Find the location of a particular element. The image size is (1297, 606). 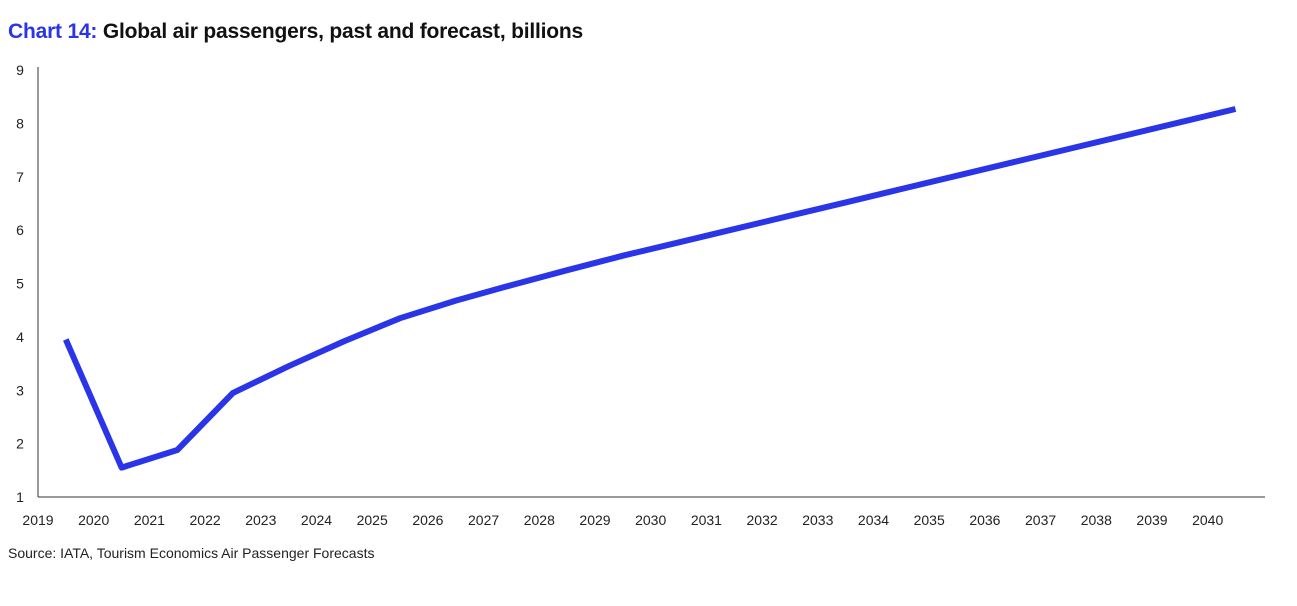

x-tick-label: 2036 is located at coordinates (984, 520).